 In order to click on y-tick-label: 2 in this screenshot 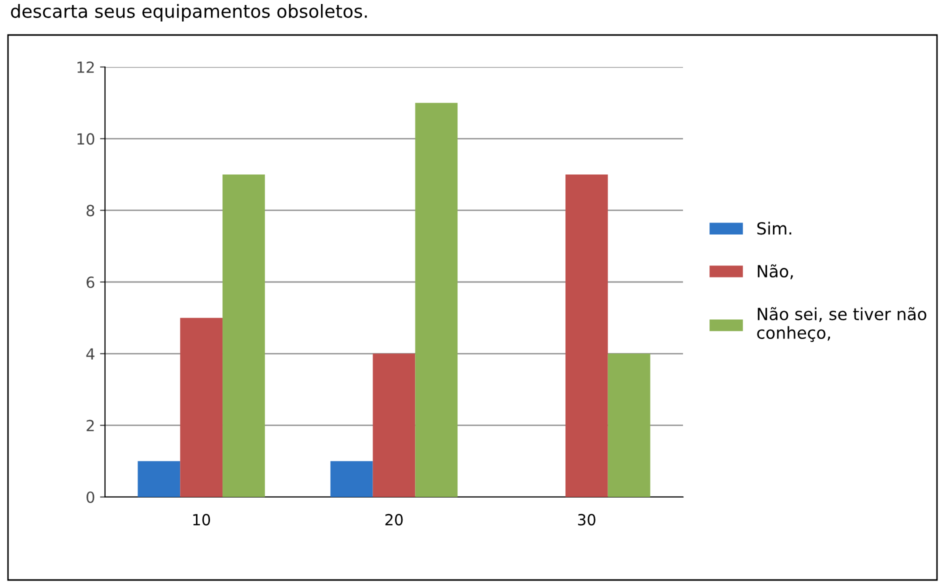, I will do `click(90, 426)`.